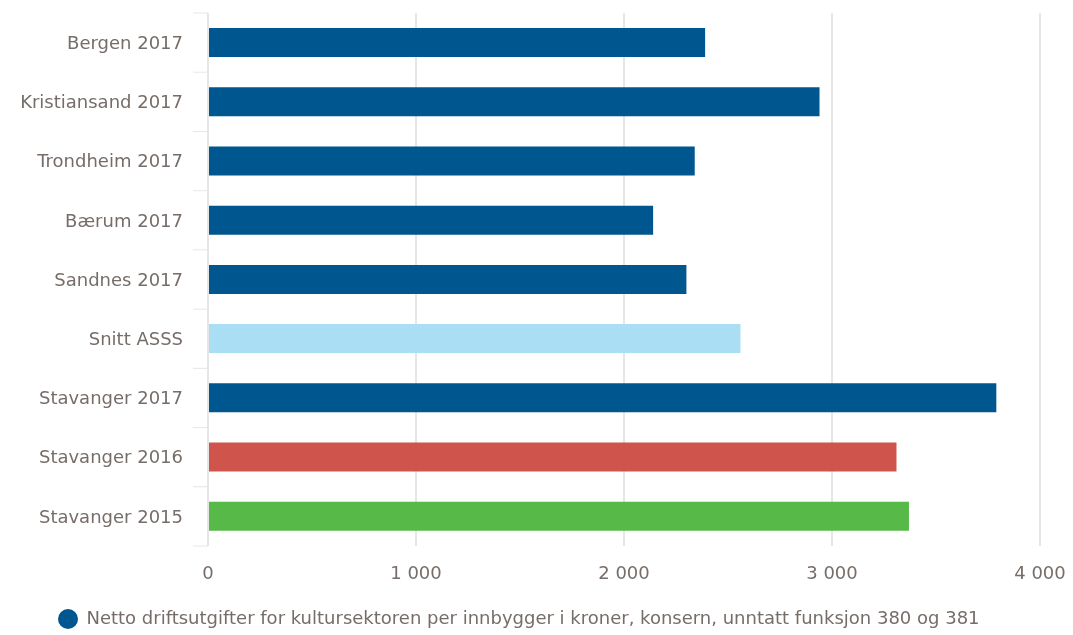 The height and width of the screenshot is (635, 1073). Describe the element at coordinates (533, 617) in the screenshot. I see `legend-label: Netto driftsutgifter for kultursektoren per innbygger i kroner, konsern, unntatt funksjon 380 og 381` at that location.